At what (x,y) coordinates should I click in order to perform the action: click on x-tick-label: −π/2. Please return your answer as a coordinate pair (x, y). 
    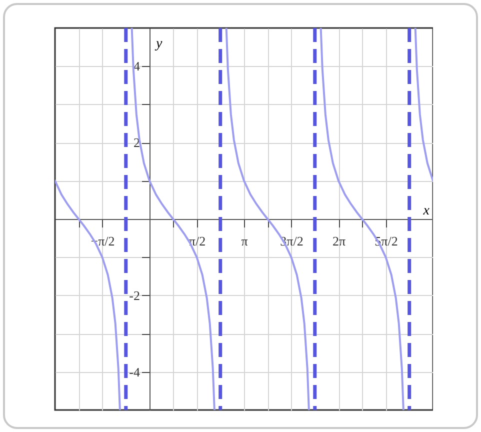
    Looking at the image, I should click on (102, 241).